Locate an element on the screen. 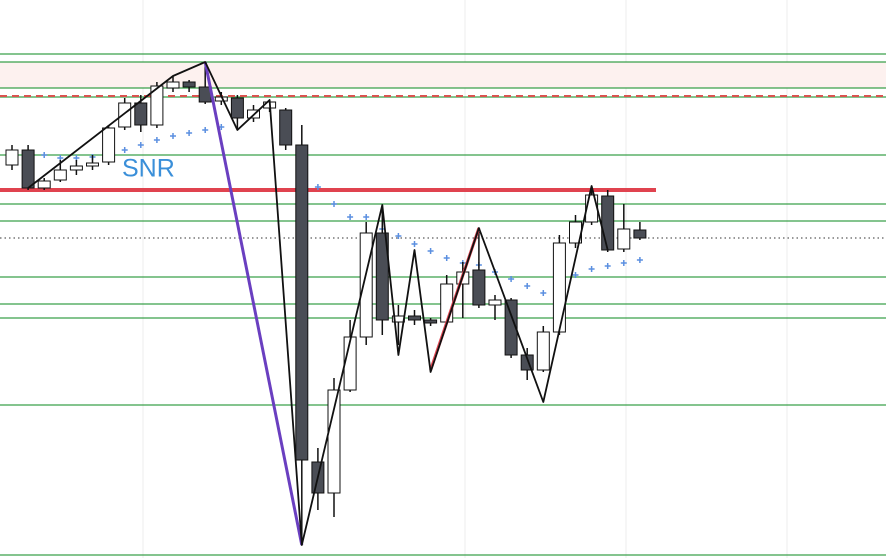  swing-down-line is located at coordinates (253, 303).